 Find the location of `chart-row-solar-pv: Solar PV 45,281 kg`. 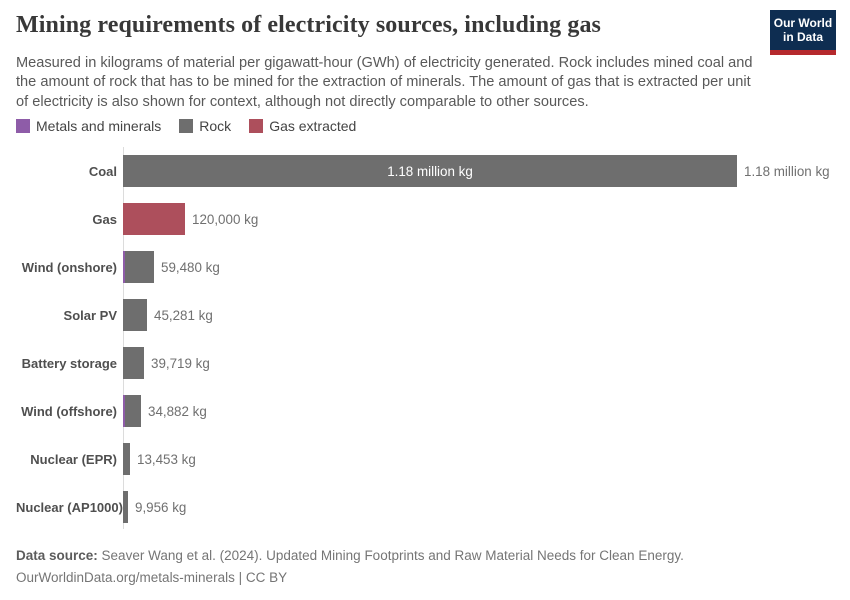

chart-row-solar-pv: Solar PV 45,281 kg is located at coordinates (425, 315).